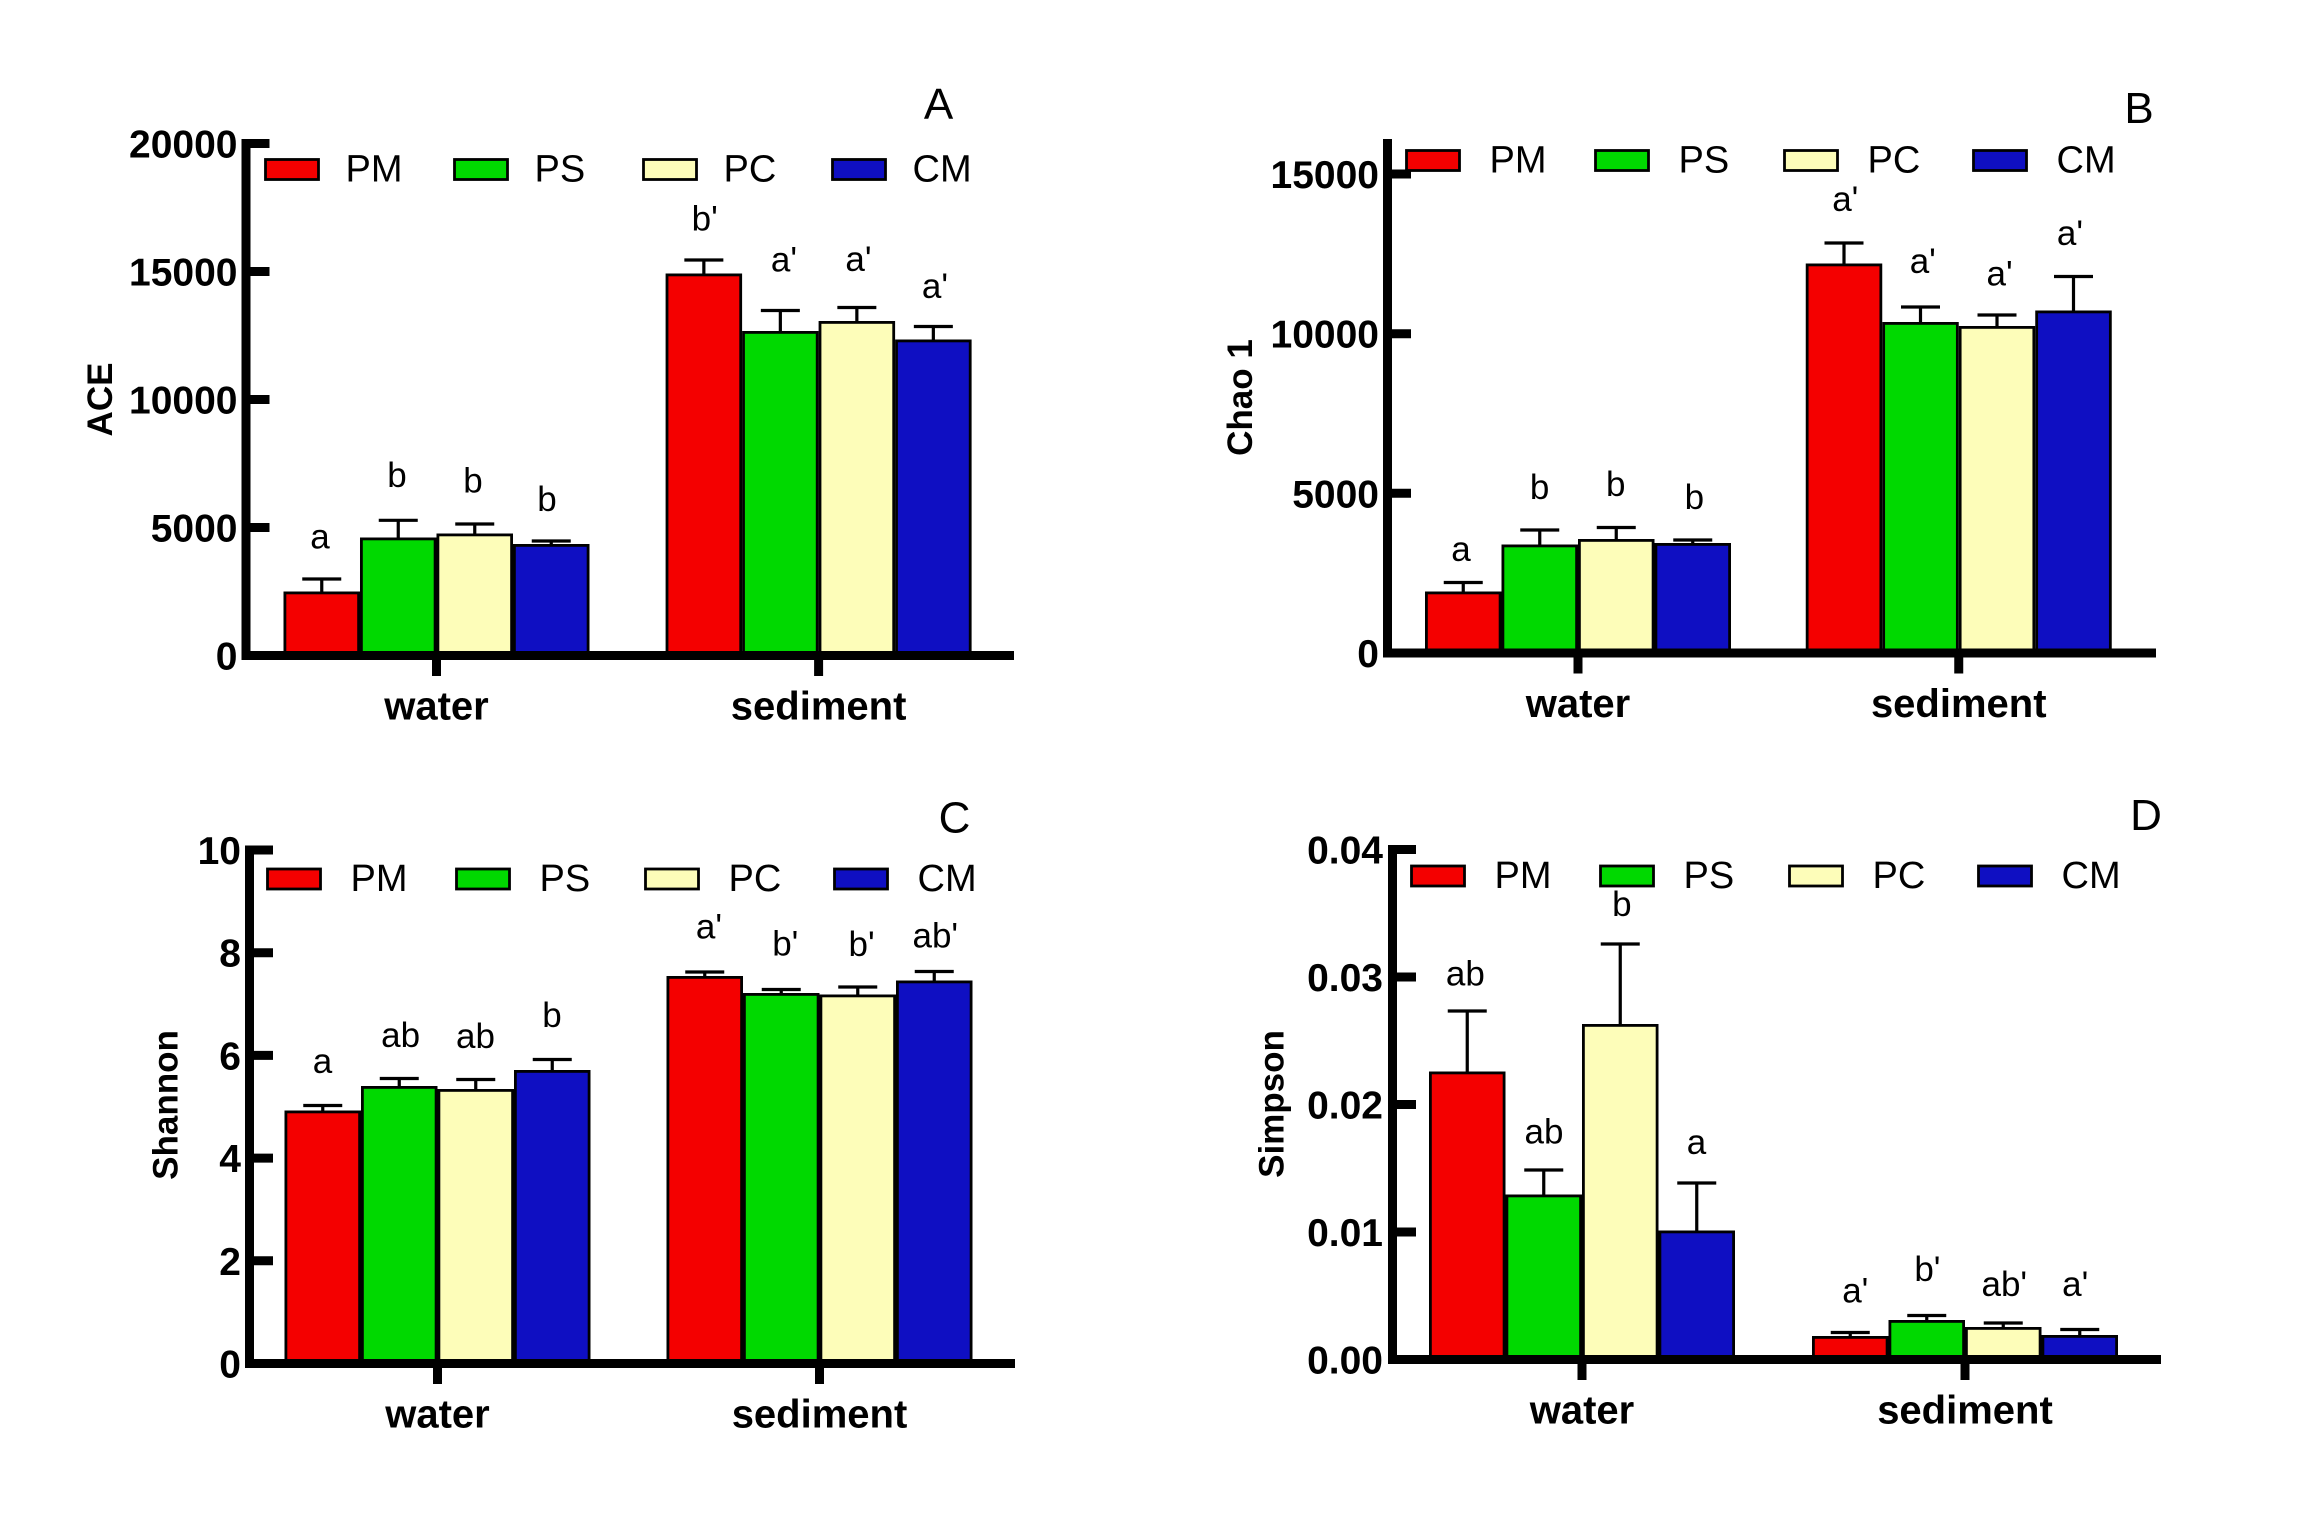 The width and height of the screenshot is (2321, 1527). I want to click on svg-text: Shannon, so click(166, 1105).